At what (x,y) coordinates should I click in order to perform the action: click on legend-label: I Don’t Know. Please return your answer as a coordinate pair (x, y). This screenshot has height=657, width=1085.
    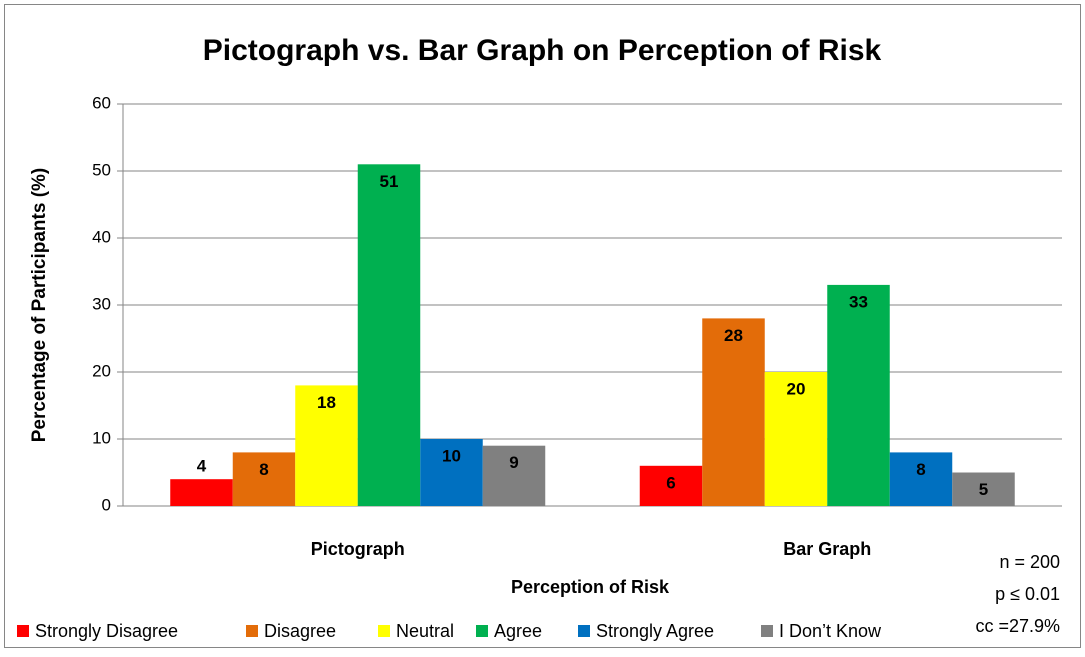
    Looking at the image, I should click on (830, 631).